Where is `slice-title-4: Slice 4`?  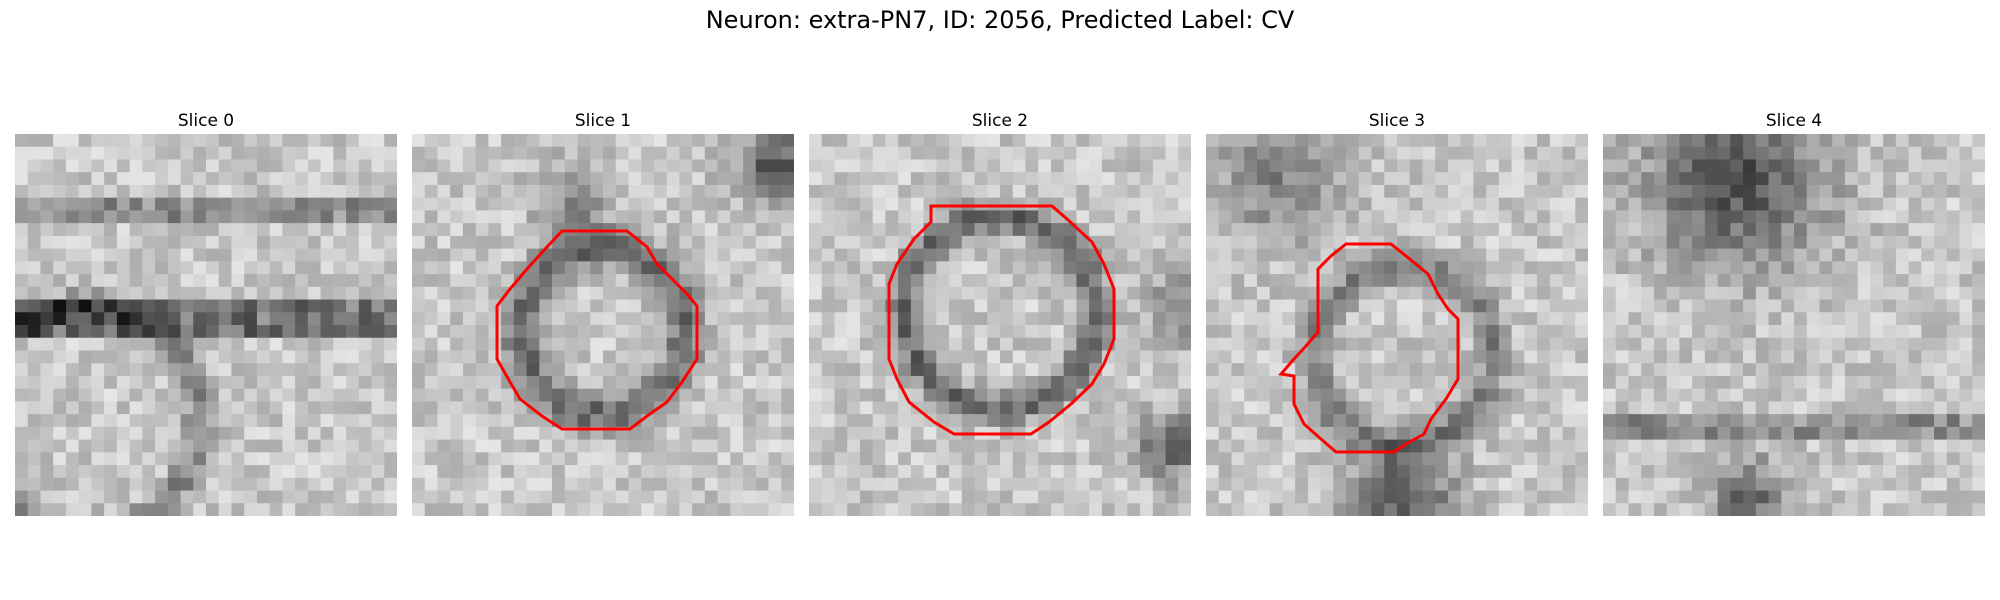 slice-title-4: Slice 4 is located at coordinates (1794, 121).